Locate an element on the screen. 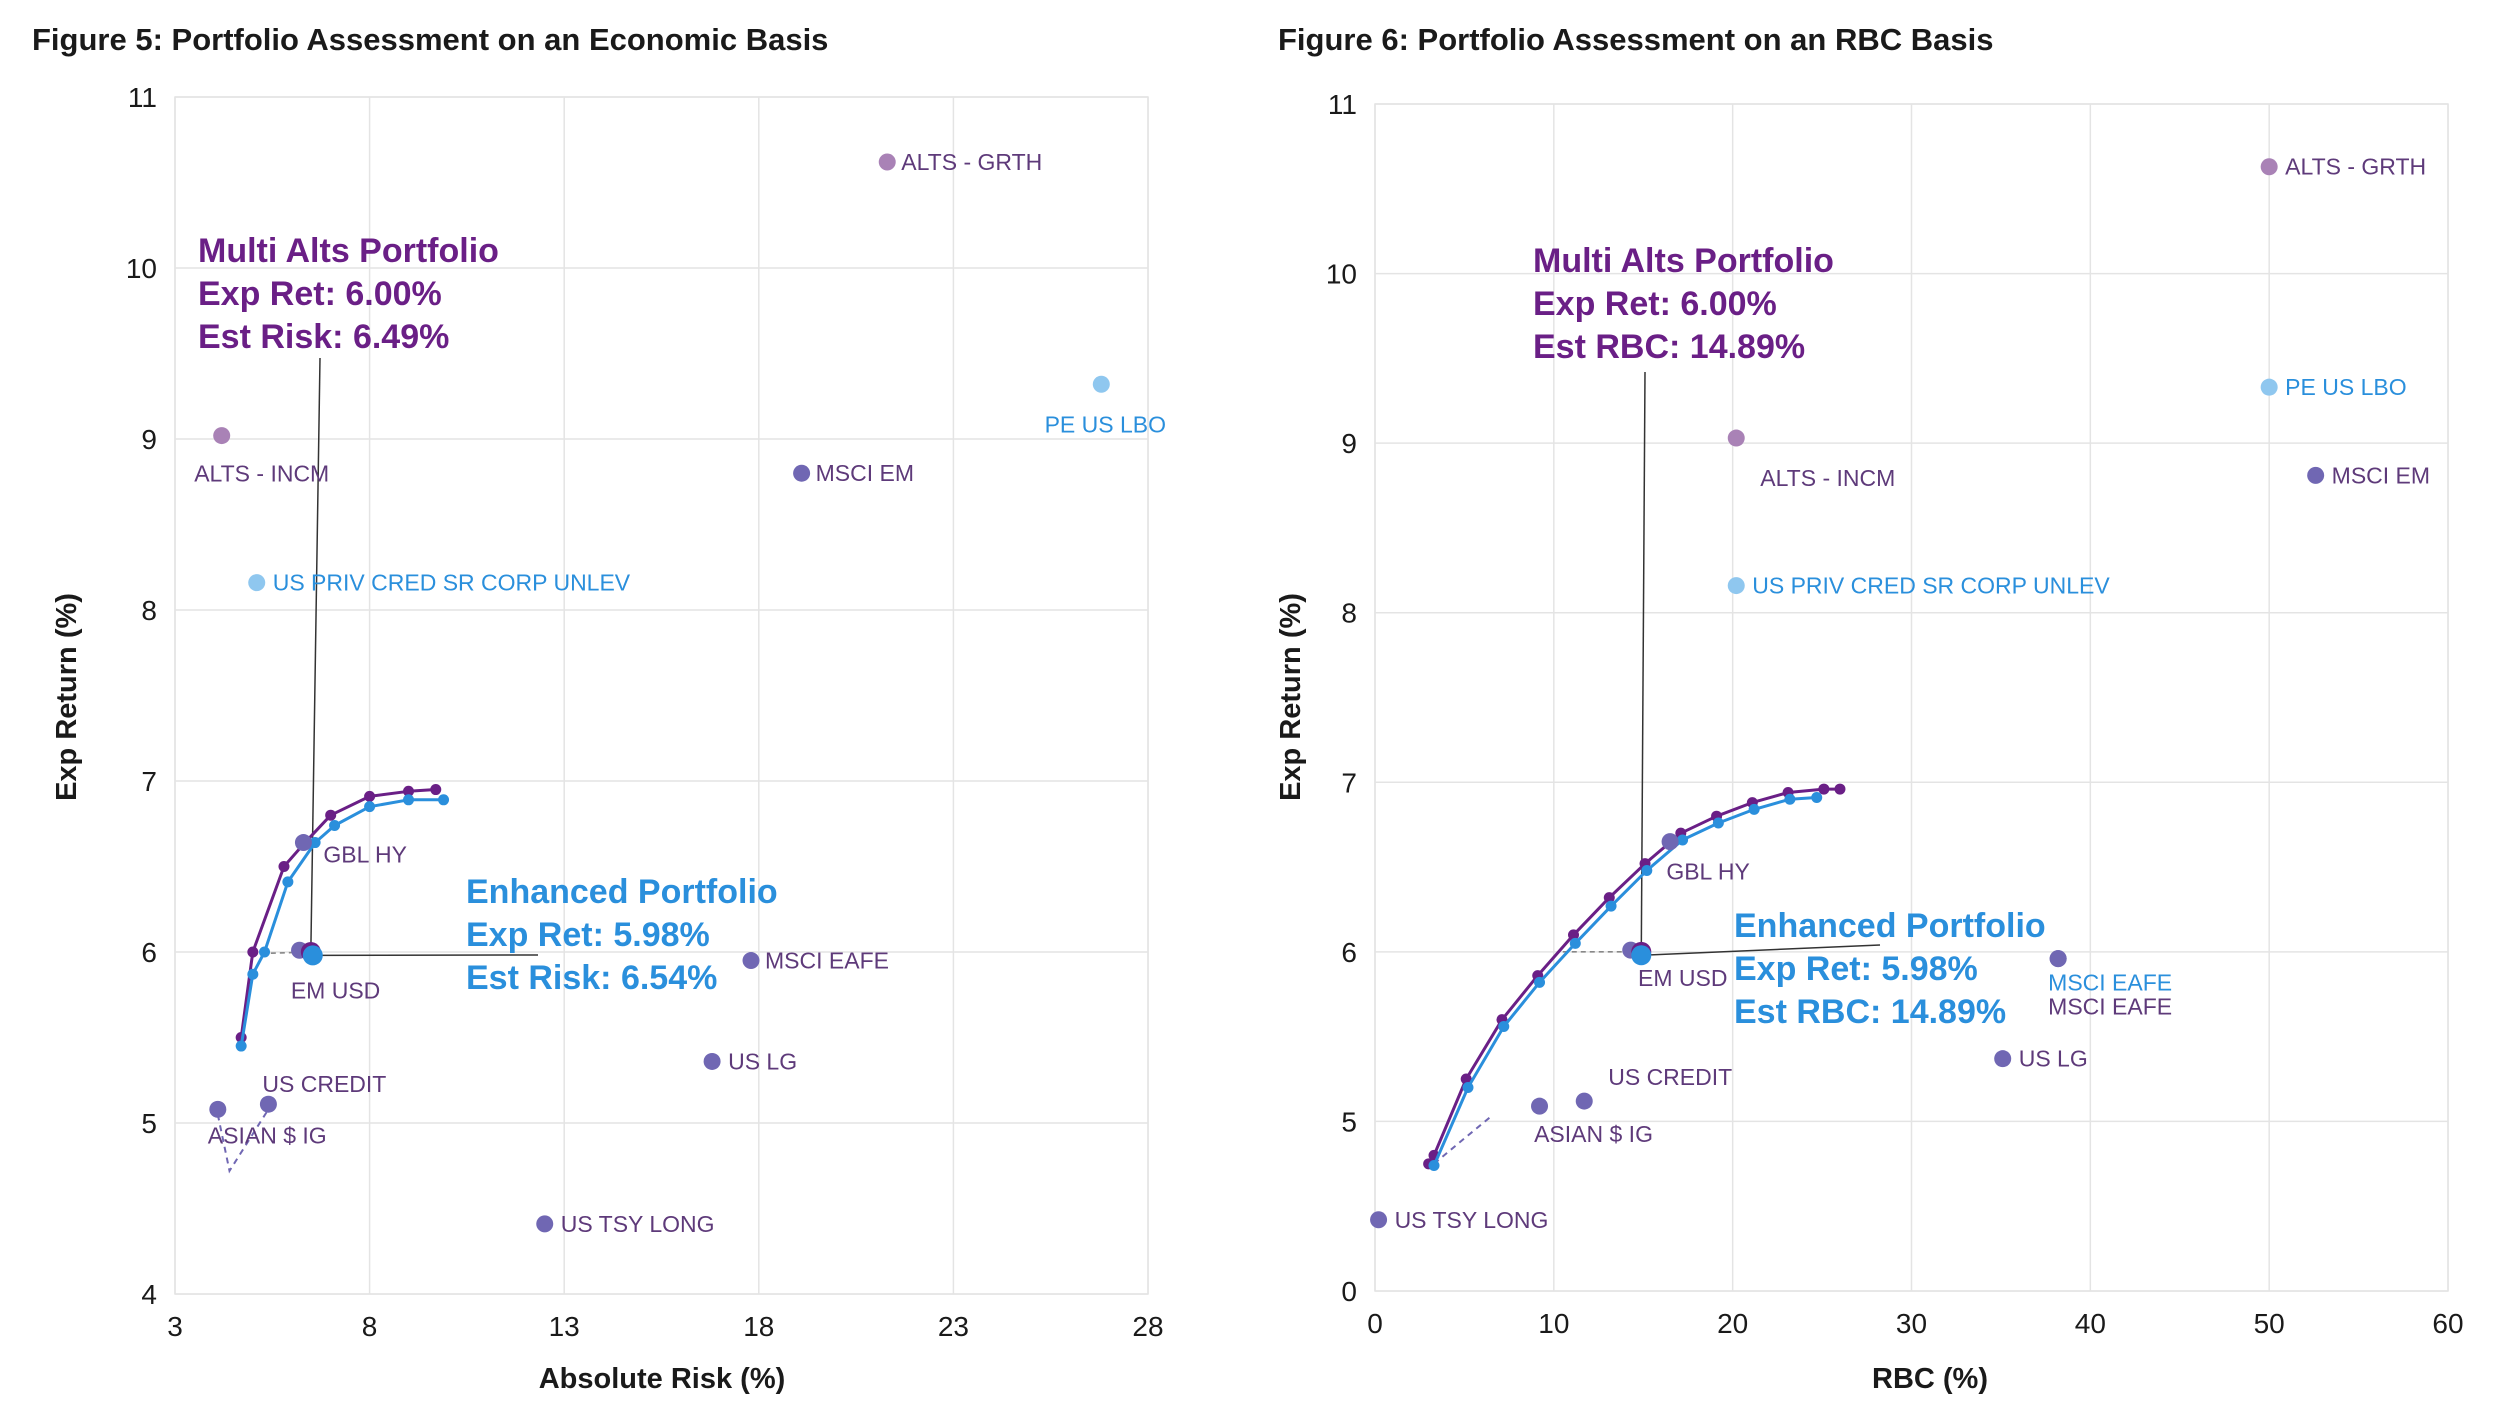  figure-5-y-tick-label: 5 is located at coordinates (149, 1123).